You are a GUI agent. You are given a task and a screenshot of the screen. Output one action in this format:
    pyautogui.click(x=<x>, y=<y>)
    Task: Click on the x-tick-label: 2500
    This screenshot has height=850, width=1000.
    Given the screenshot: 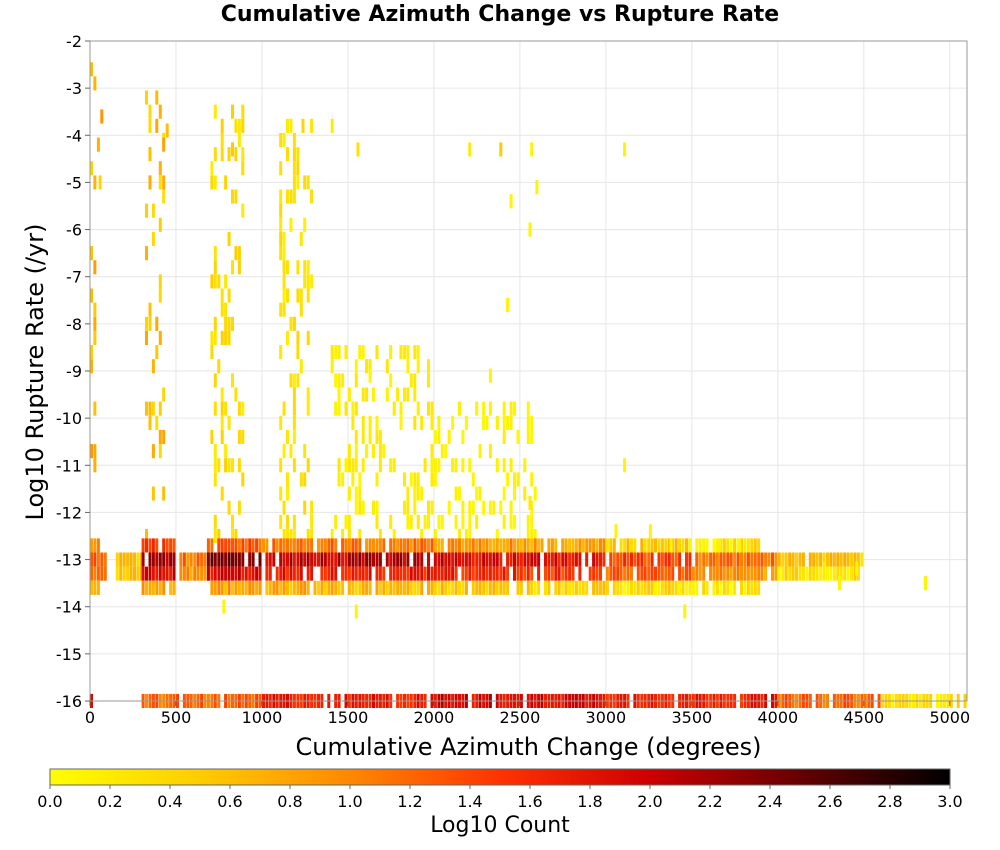 What is the action you would take?
    pyautogui.click(x=520, y=717)
    